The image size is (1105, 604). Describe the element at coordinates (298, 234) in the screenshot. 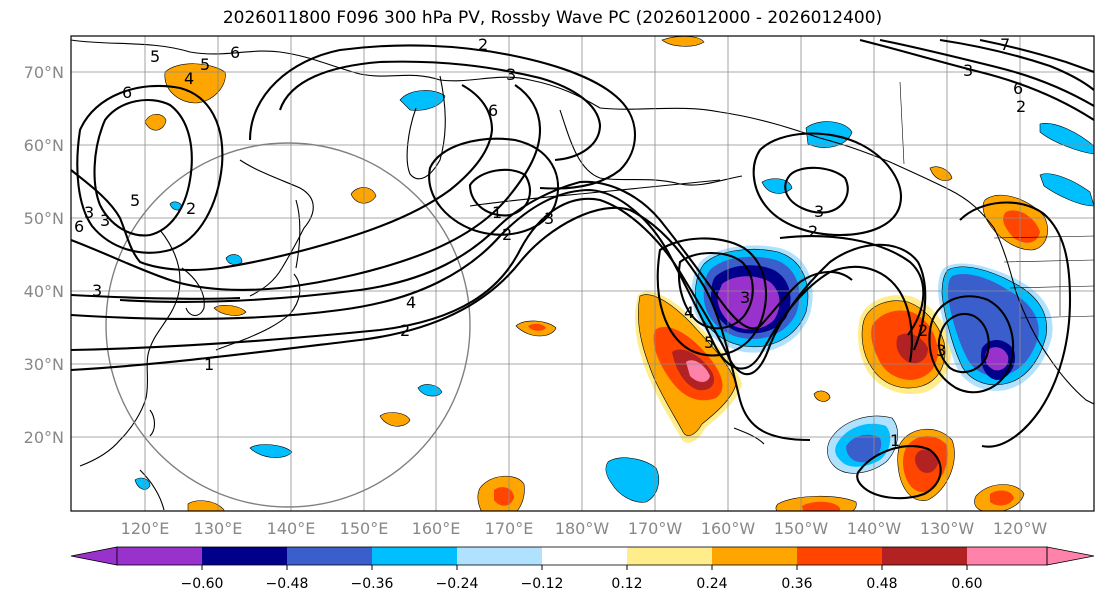

I see `coastline-sakhalin` at that location.